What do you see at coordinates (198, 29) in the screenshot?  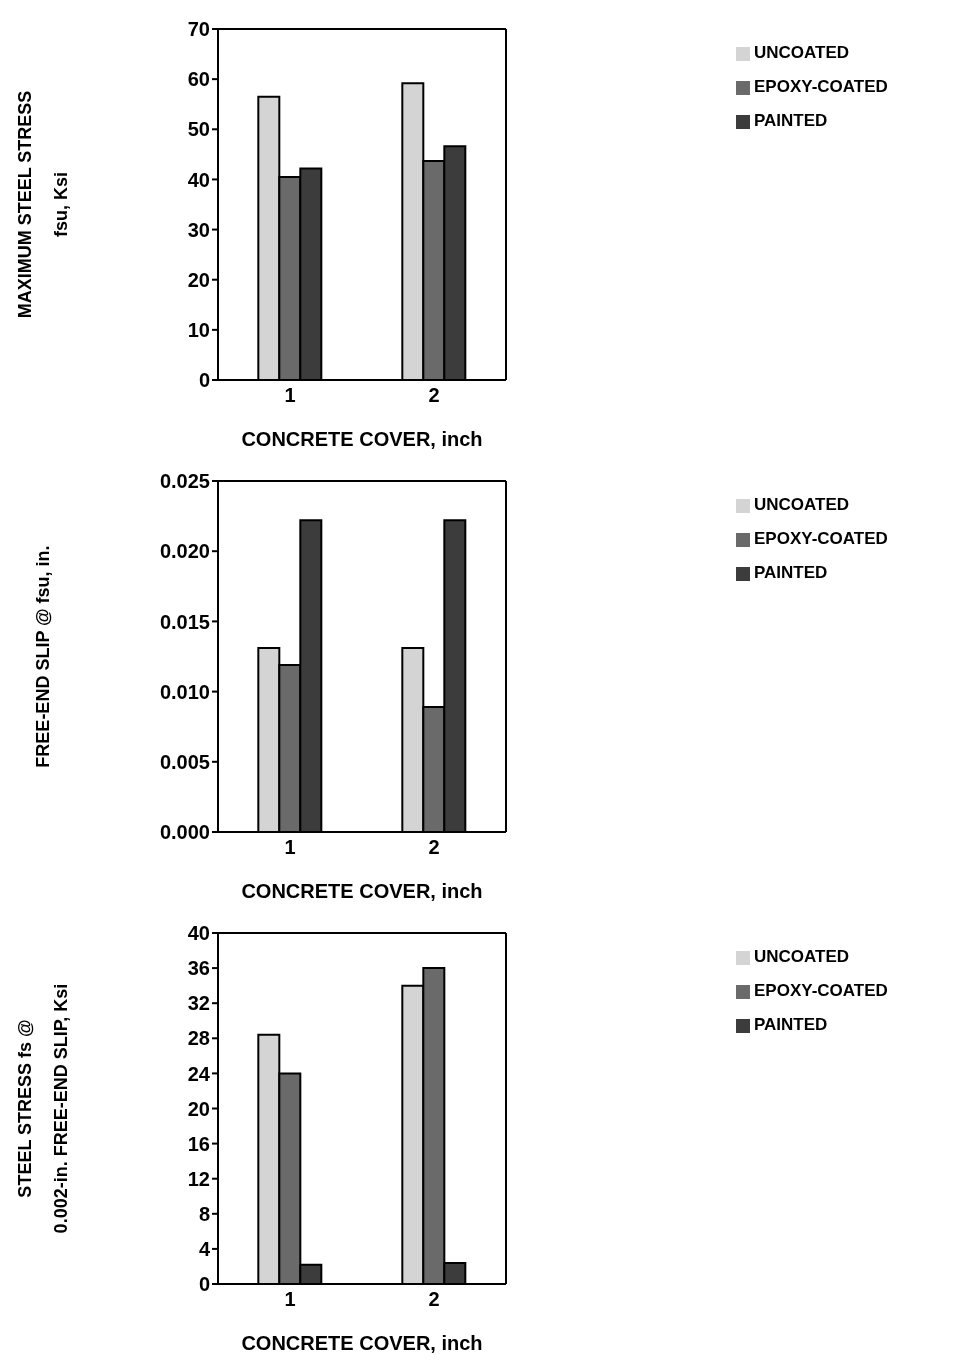 I see `y-tick-label: 70` at bounding box center [198, 29].